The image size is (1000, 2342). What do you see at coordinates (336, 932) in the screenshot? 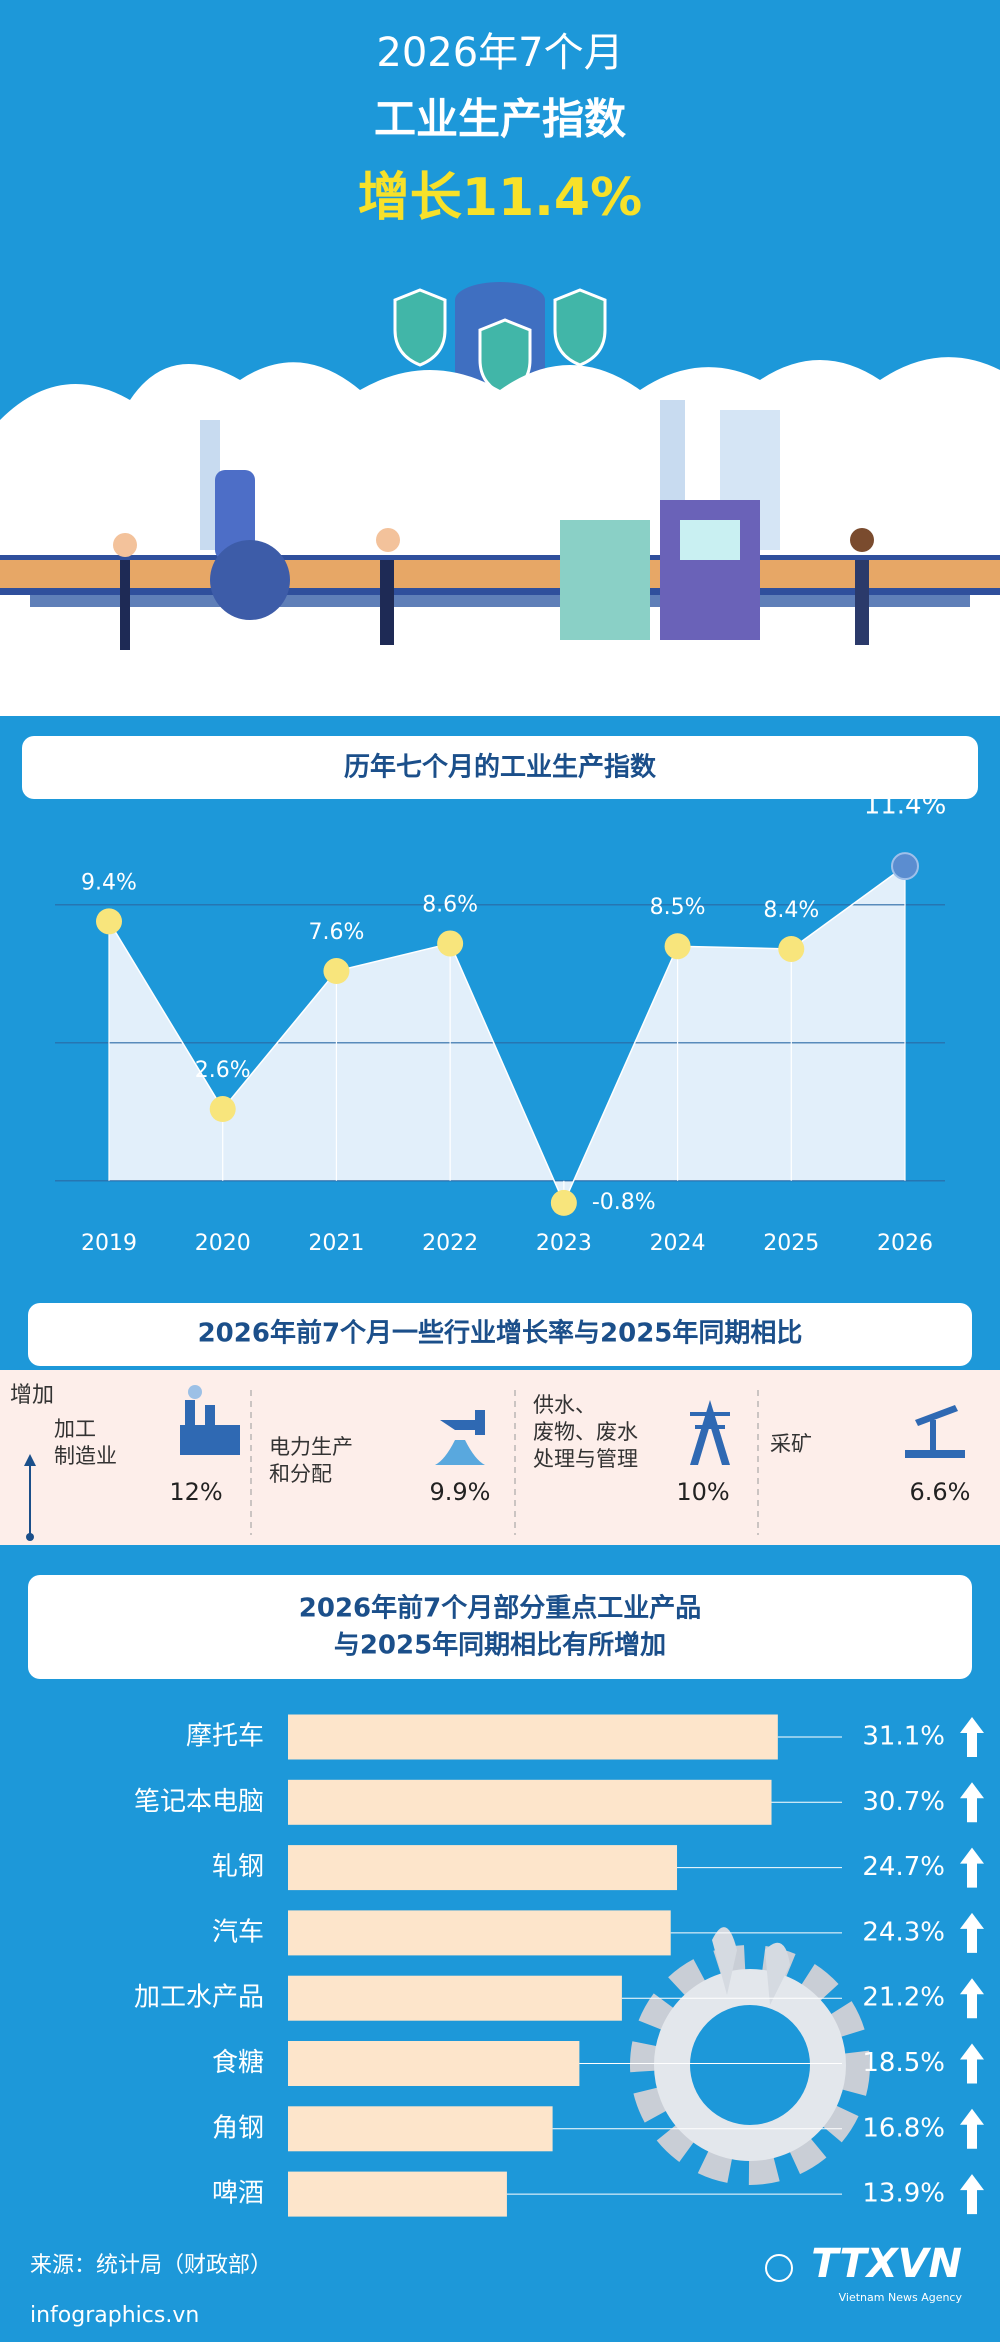
I see `value-label: 7.6%` at bounding box center [336, 932].